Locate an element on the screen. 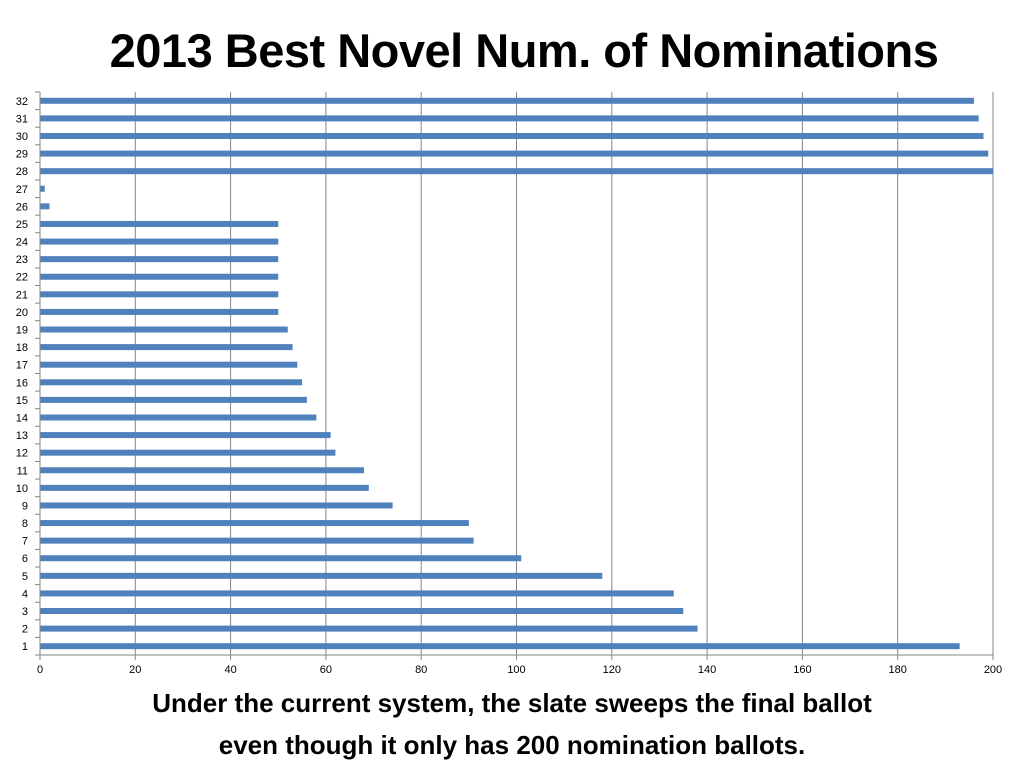 Image resolution: width=1024 pixels, height=768 pixels. x-tick-label: 20 is located at coordinates (135, 670).